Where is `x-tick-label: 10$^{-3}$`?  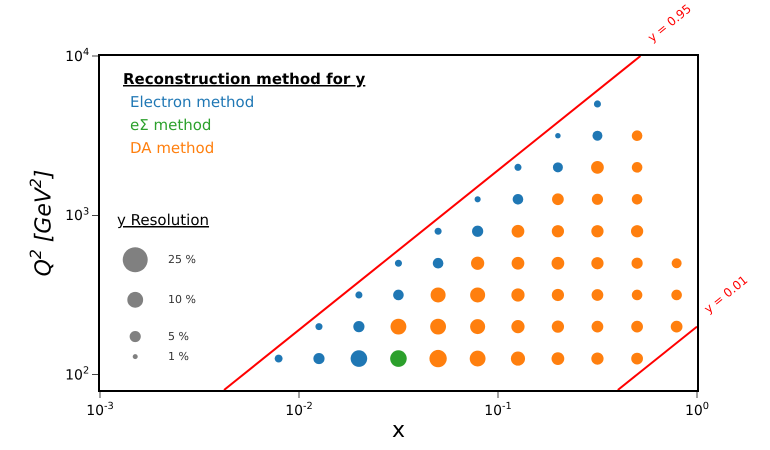 x-tick-label: 10$^{-3}$ is located at coordinates (100, 409).